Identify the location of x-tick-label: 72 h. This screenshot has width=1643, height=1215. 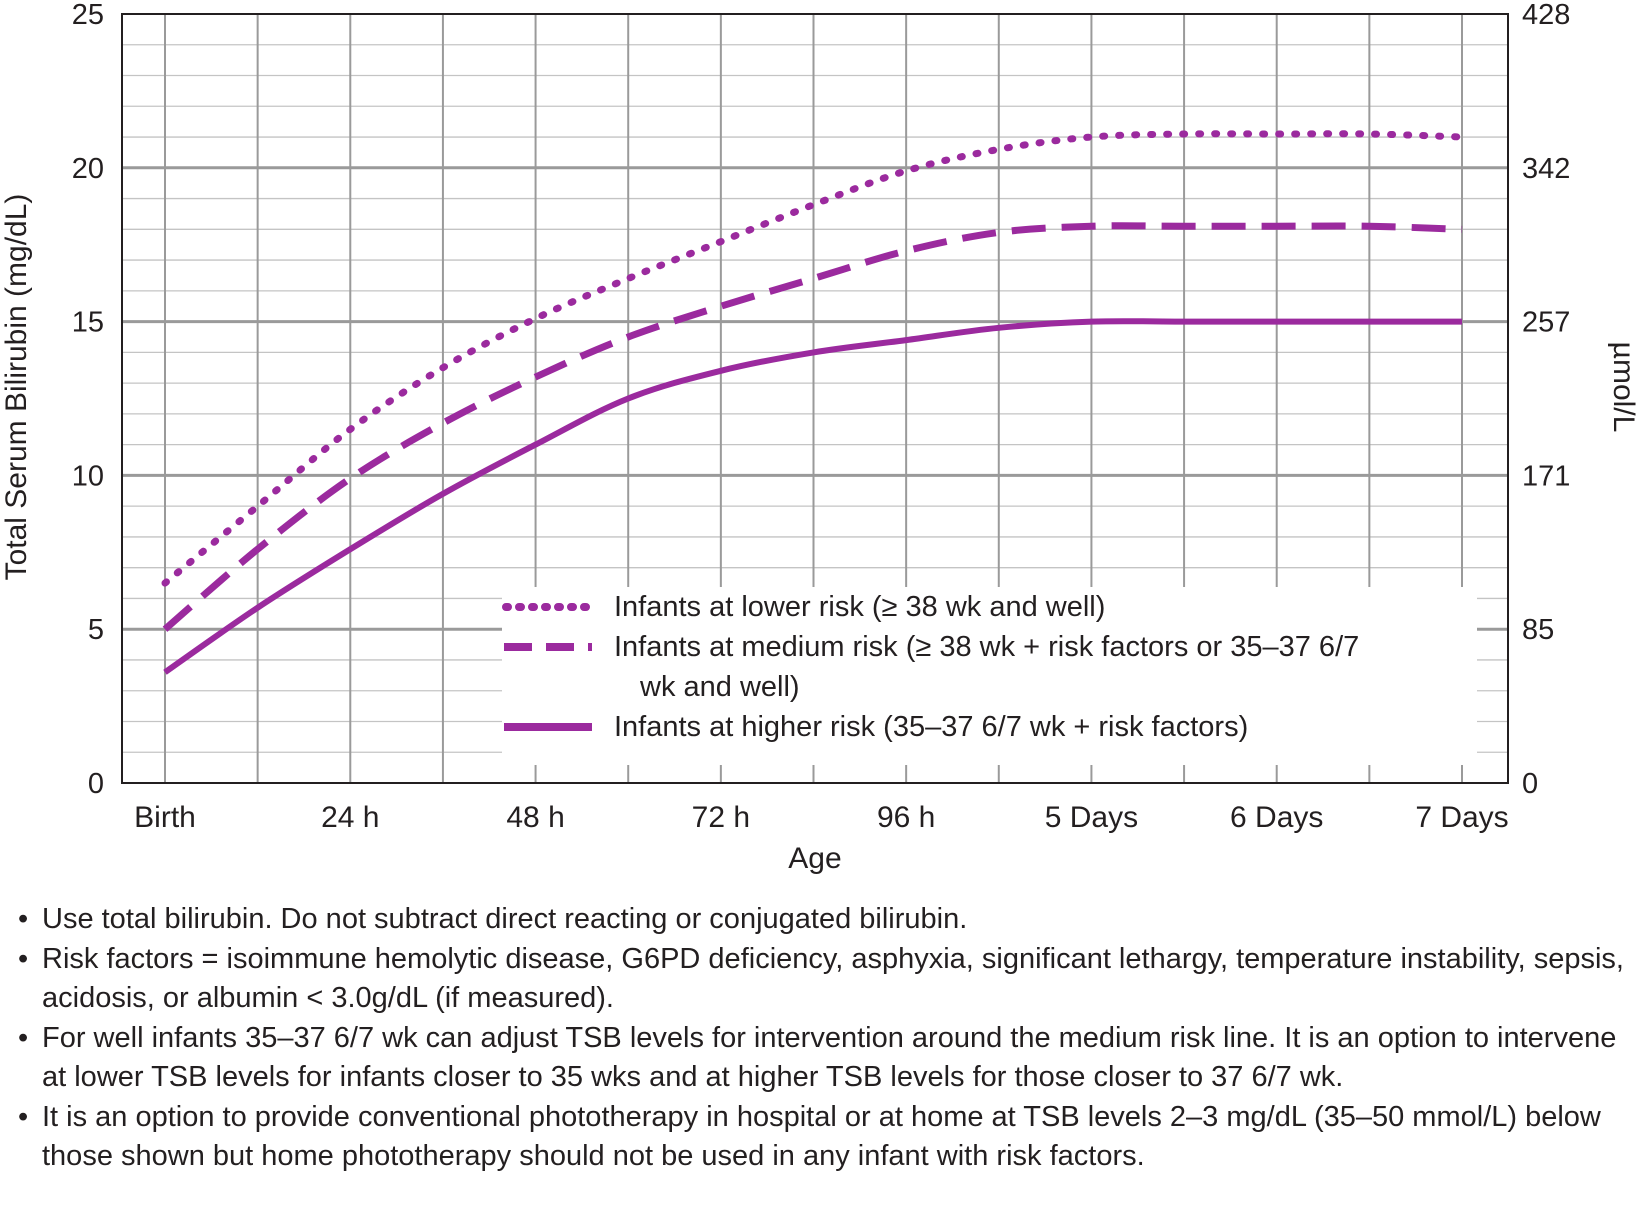
(721, 817).